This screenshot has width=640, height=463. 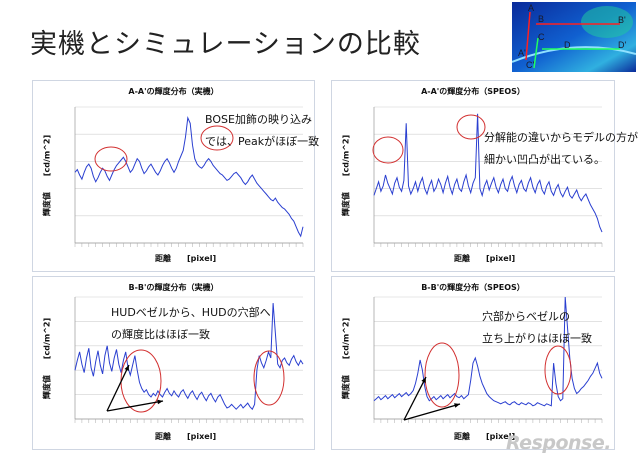 I want to click on annotation-line: の輝度比はほぼ一致, so click(x=160, y=334).